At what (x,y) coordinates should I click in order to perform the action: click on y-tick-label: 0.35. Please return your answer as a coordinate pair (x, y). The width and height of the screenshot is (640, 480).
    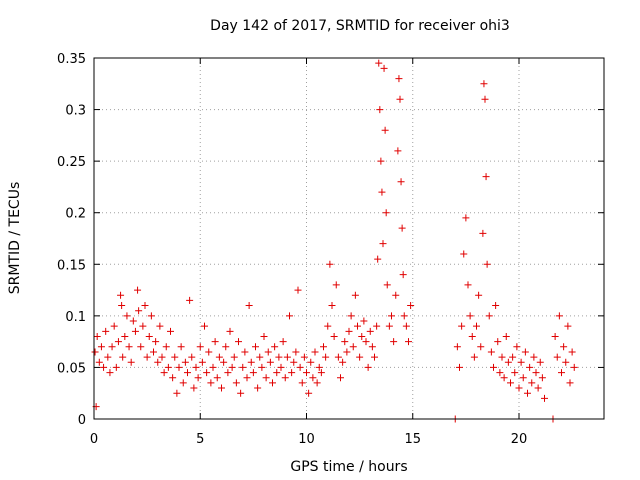
    Looking at the image, I should click on (71, 59).